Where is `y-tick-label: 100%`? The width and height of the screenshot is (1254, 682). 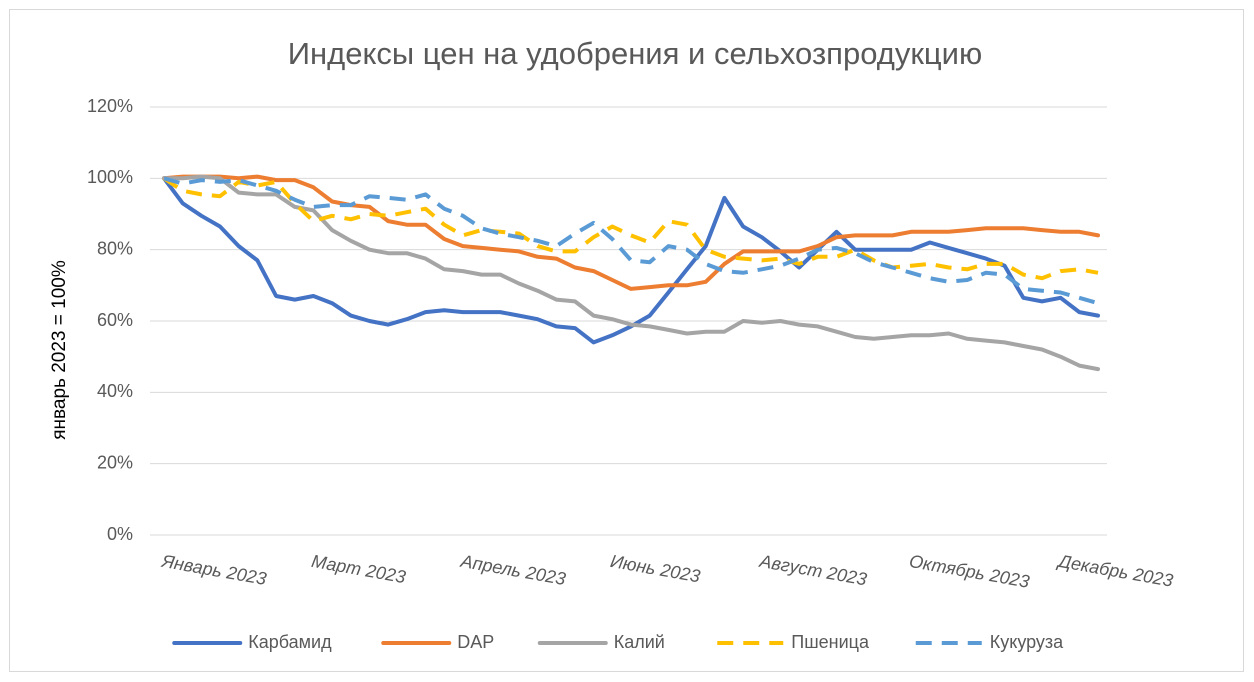 y-tick-label: 100% is located at coordinates (110, 177).